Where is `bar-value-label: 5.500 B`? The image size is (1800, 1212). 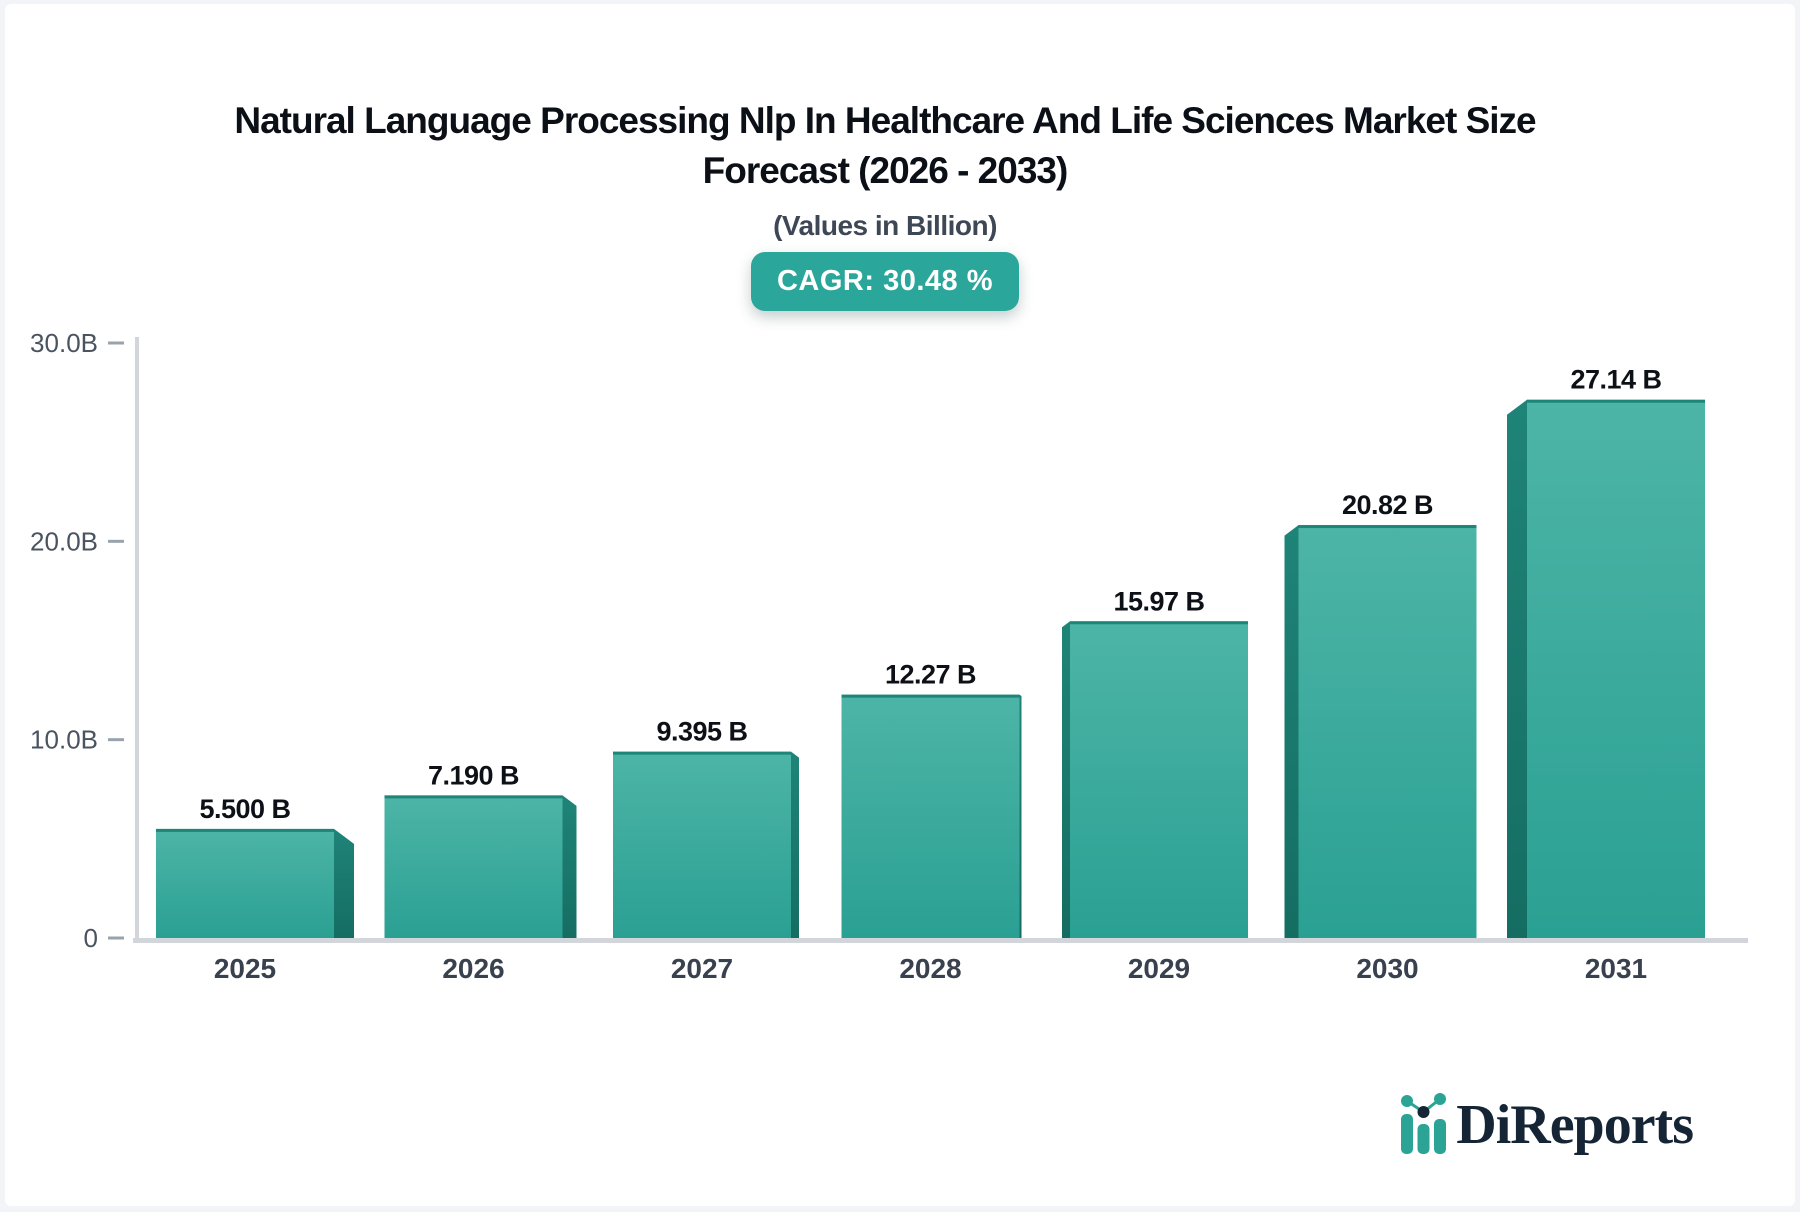 bar-value-label: 5.500 B is located at coordinates (244, 809).